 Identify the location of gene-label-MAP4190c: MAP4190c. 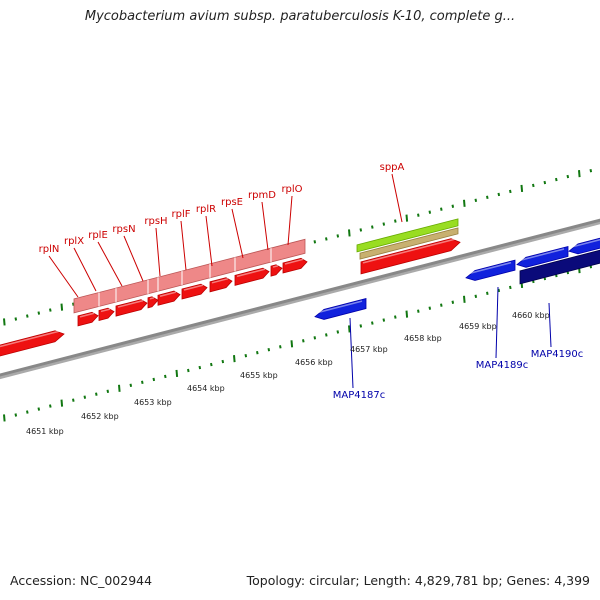
(557, 331).